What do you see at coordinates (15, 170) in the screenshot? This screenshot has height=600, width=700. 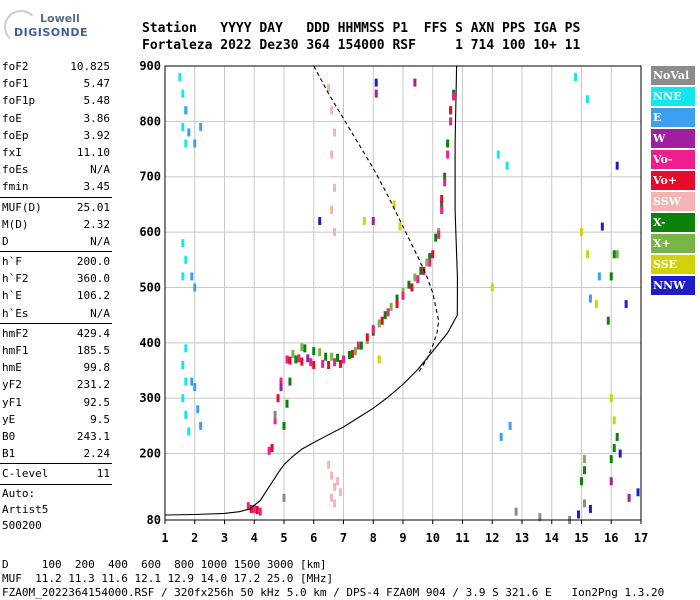 I see `param-key: foEs` at bounding box center [15, 170].